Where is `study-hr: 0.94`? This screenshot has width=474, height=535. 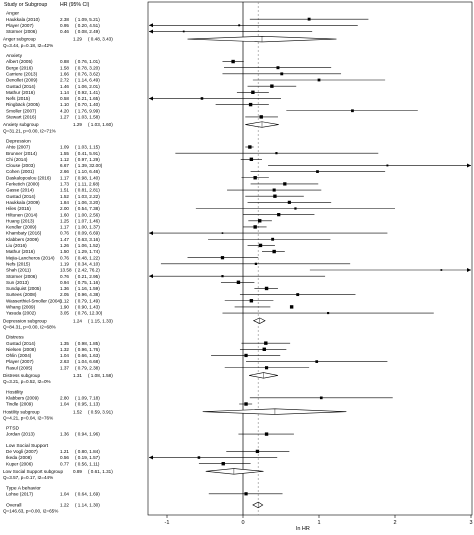
study-hr: 0.94 is located at coordinates (64, 282).